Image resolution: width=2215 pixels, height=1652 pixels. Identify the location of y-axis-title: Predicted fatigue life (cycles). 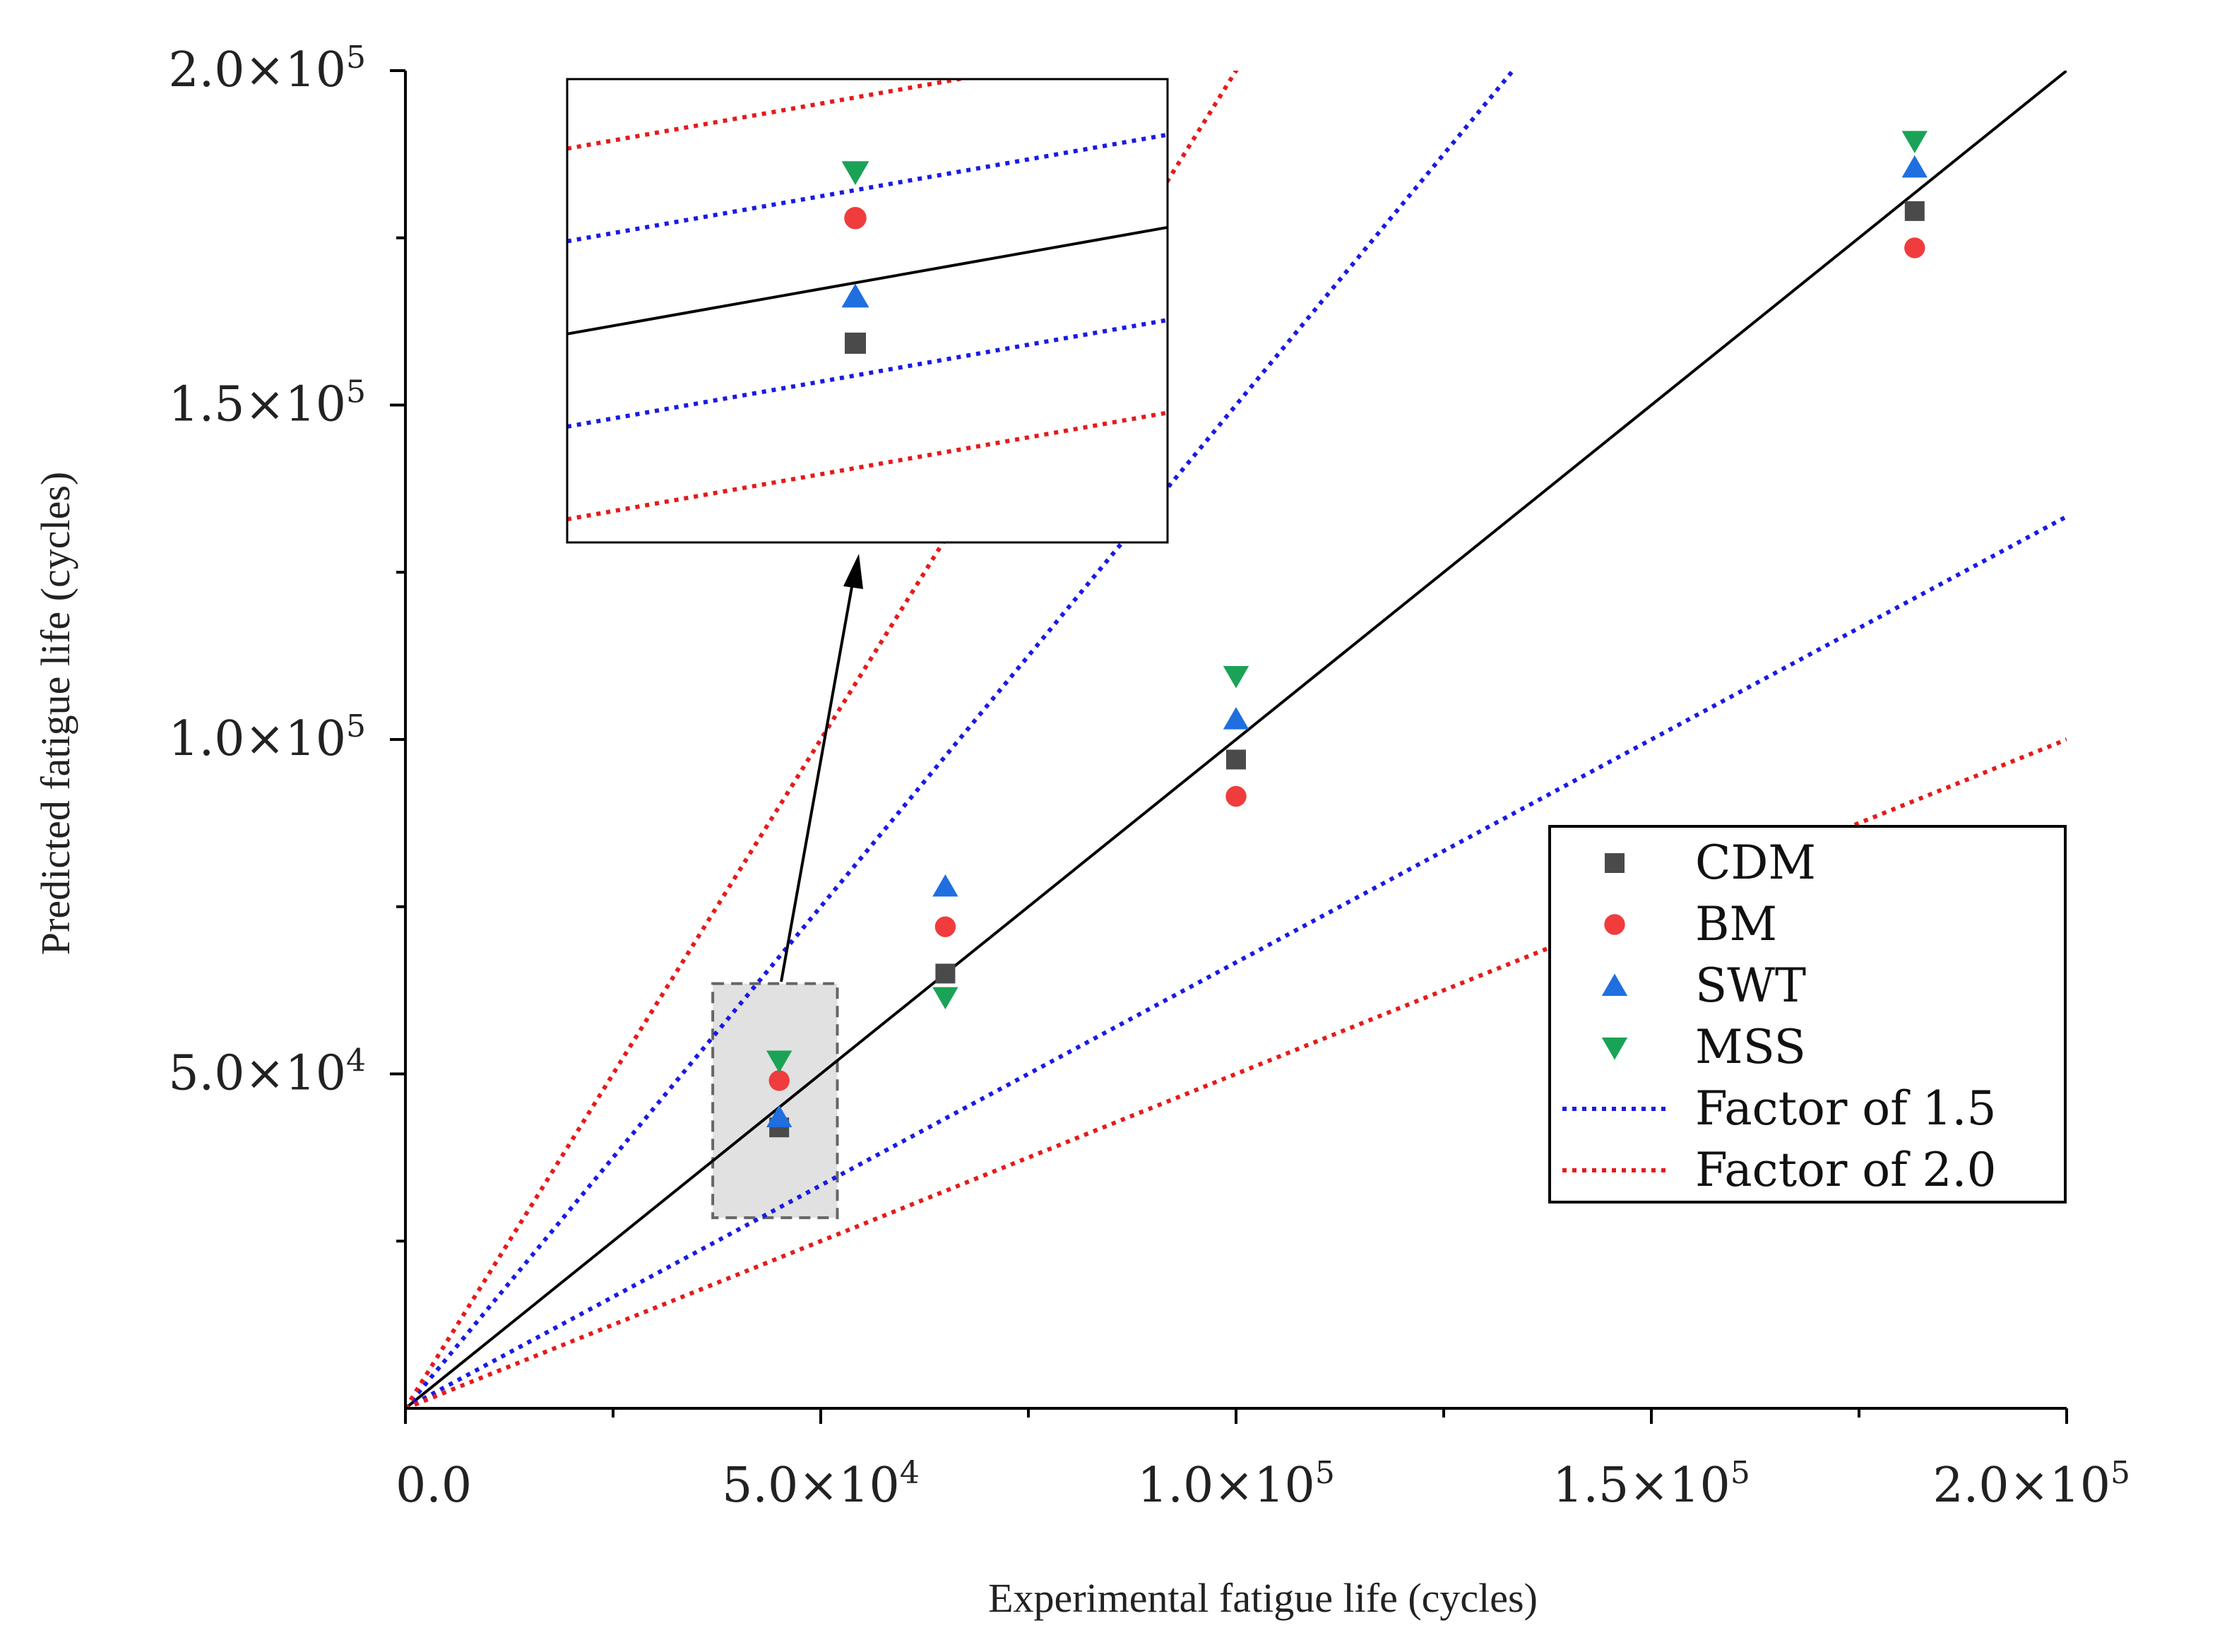
(55, 713).